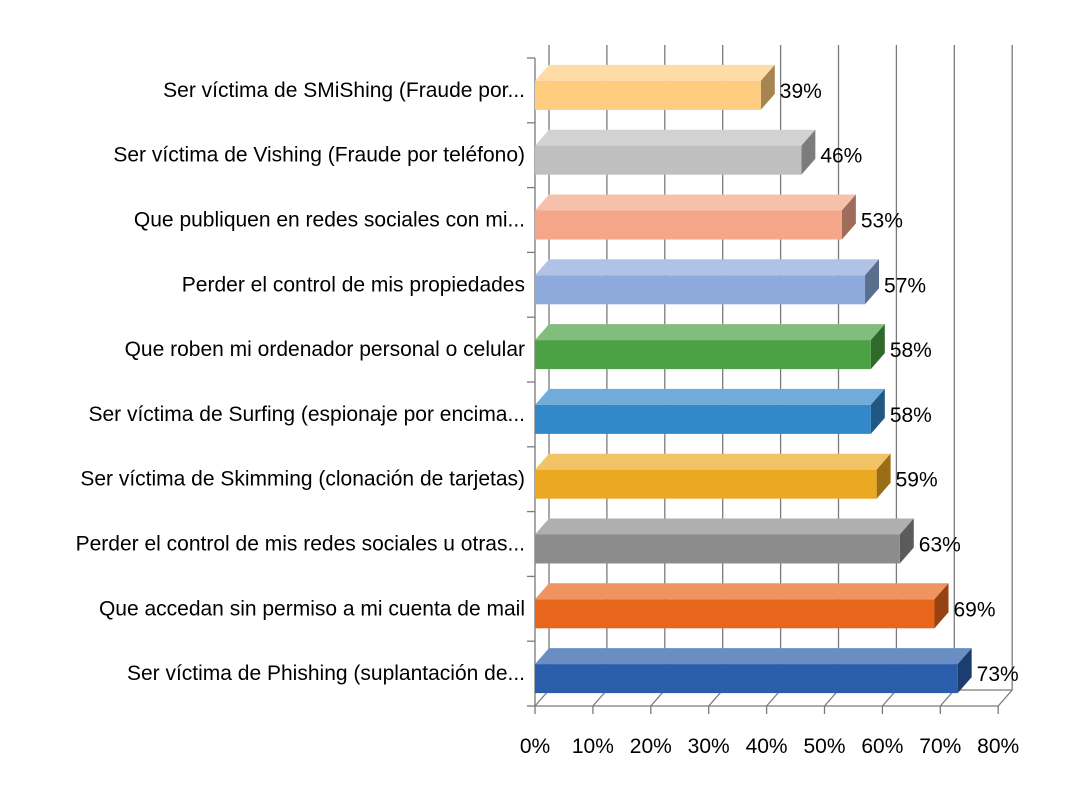 The image size is (1073, 787). What do you see at coordinates (593, 746) in the screenshot?
I see `x-tick-label: 10%` at bounding box center [593, 746].